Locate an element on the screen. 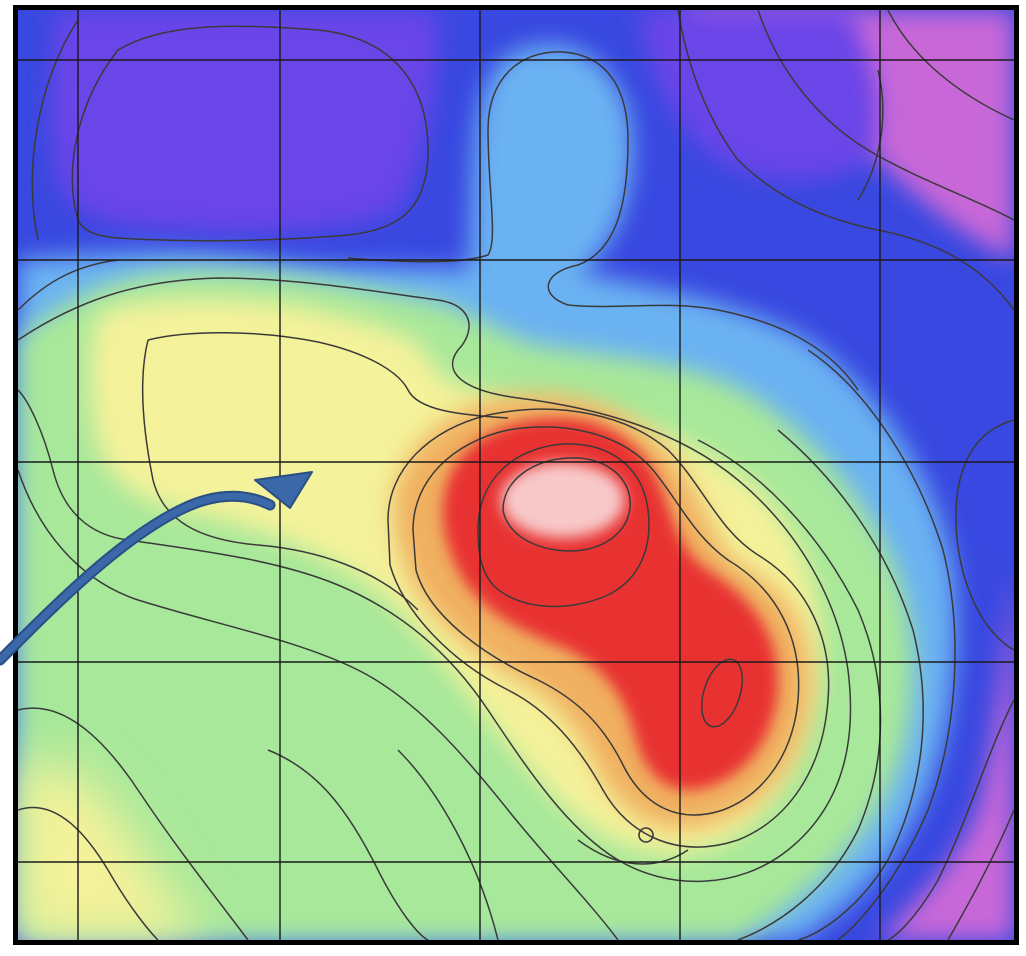 Image resolution: width=1026 pixels, height=956 pixels. magenta-region-bottom is located at coordinates (946, 755).